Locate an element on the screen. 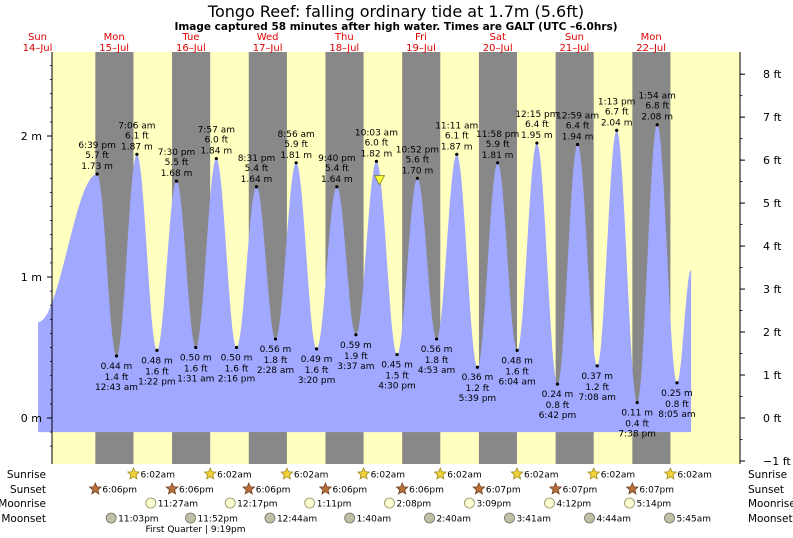  high-tide-feet: 6.1 ft is located at coordinates (137, 136).